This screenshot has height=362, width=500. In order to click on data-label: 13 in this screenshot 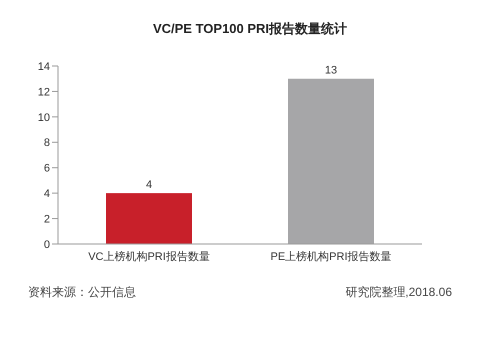, I will do `click(331, 70)`.